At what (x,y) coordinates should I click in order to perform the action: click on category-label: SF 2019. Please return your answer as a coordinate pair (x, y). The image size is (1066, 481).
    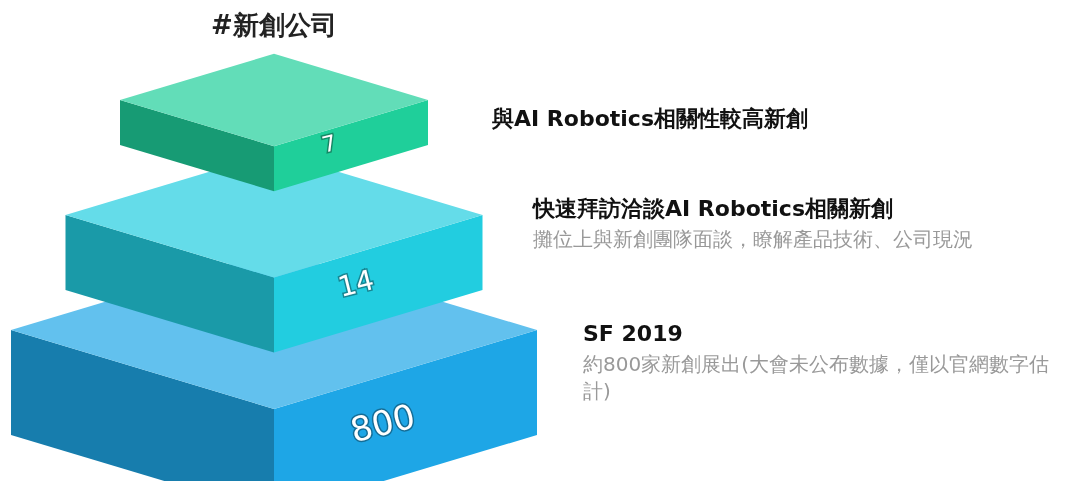
    Looking at the image, I should click on (633, 333).